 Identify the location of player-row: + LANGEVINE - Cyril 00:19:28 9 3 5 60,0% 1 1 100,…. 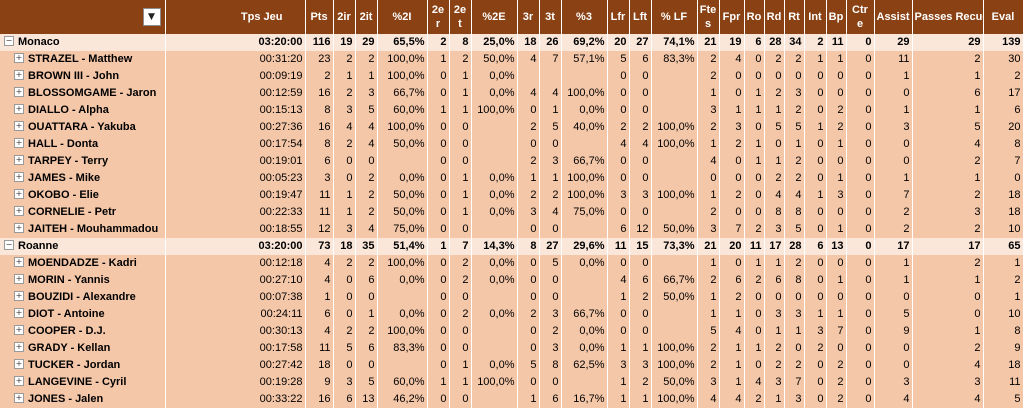
(511, 382).